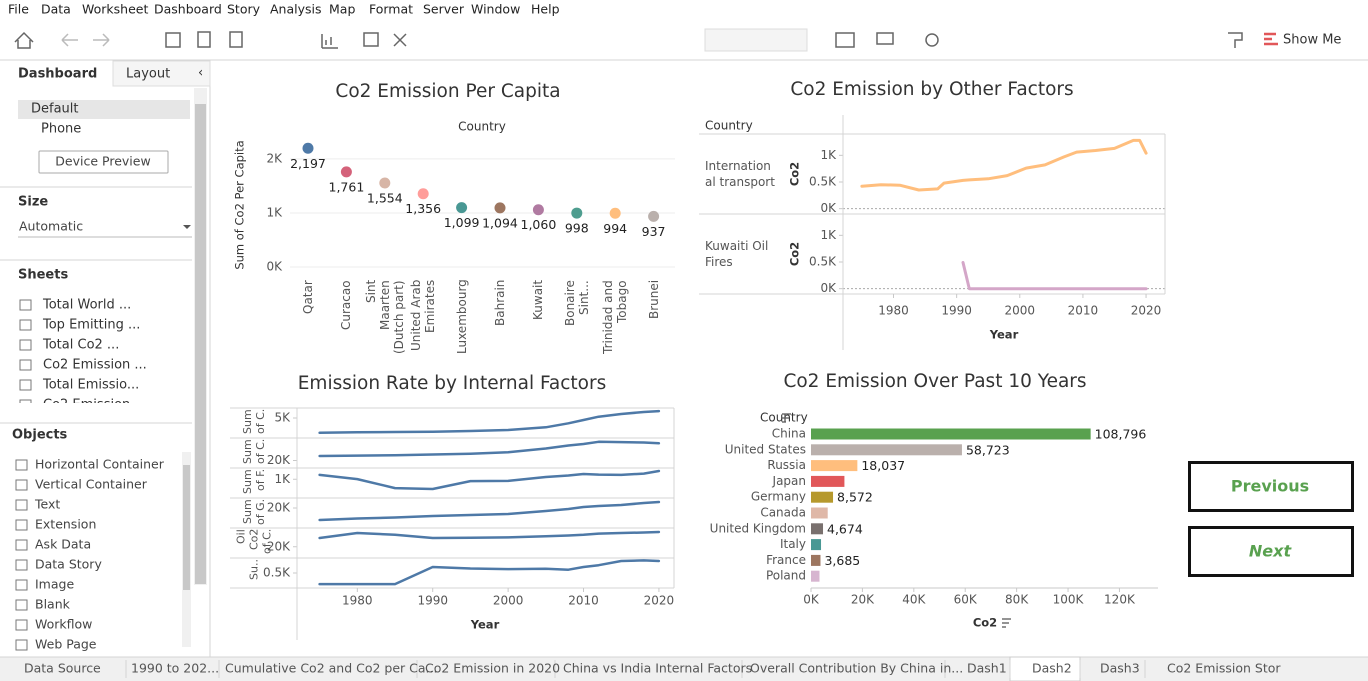  Describe the element at coordinates (1069, 600) in the screenshot. I see `x-tick-label: 100K` at that location.